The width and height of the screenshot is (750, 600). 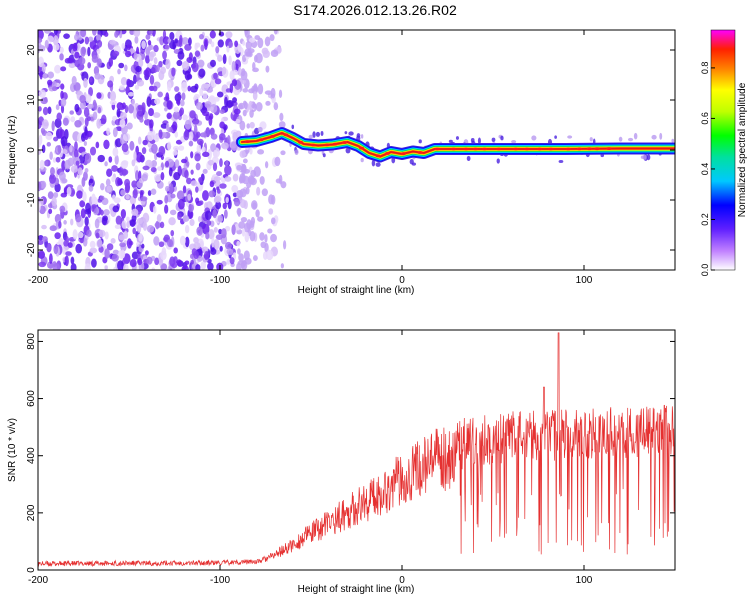 I want to click on spectrogram-xtick-label: 100, so click(x=584, y=280).